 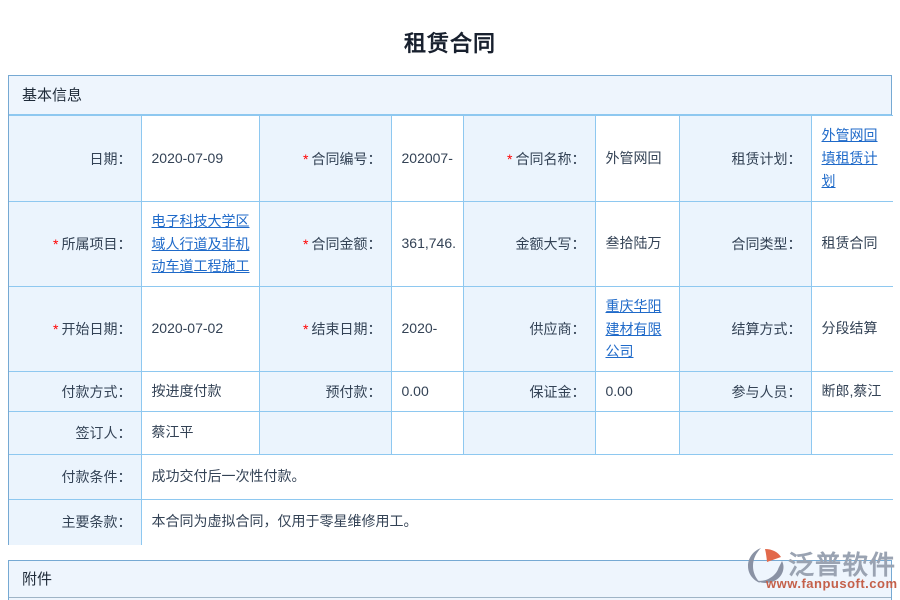 What do you see at coordinates (200, 158) in the screenshot?
I see `field-date-value: 2020-07-09` at bounding box center [200, 158].